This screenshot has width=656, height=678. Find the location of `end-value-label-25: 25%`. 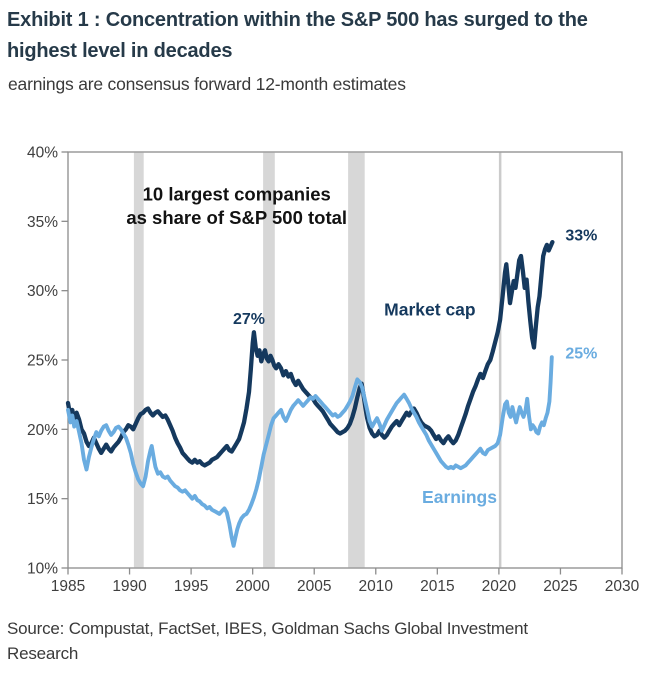

end-value-label-25: 25% is located at coordinates (581, 354).